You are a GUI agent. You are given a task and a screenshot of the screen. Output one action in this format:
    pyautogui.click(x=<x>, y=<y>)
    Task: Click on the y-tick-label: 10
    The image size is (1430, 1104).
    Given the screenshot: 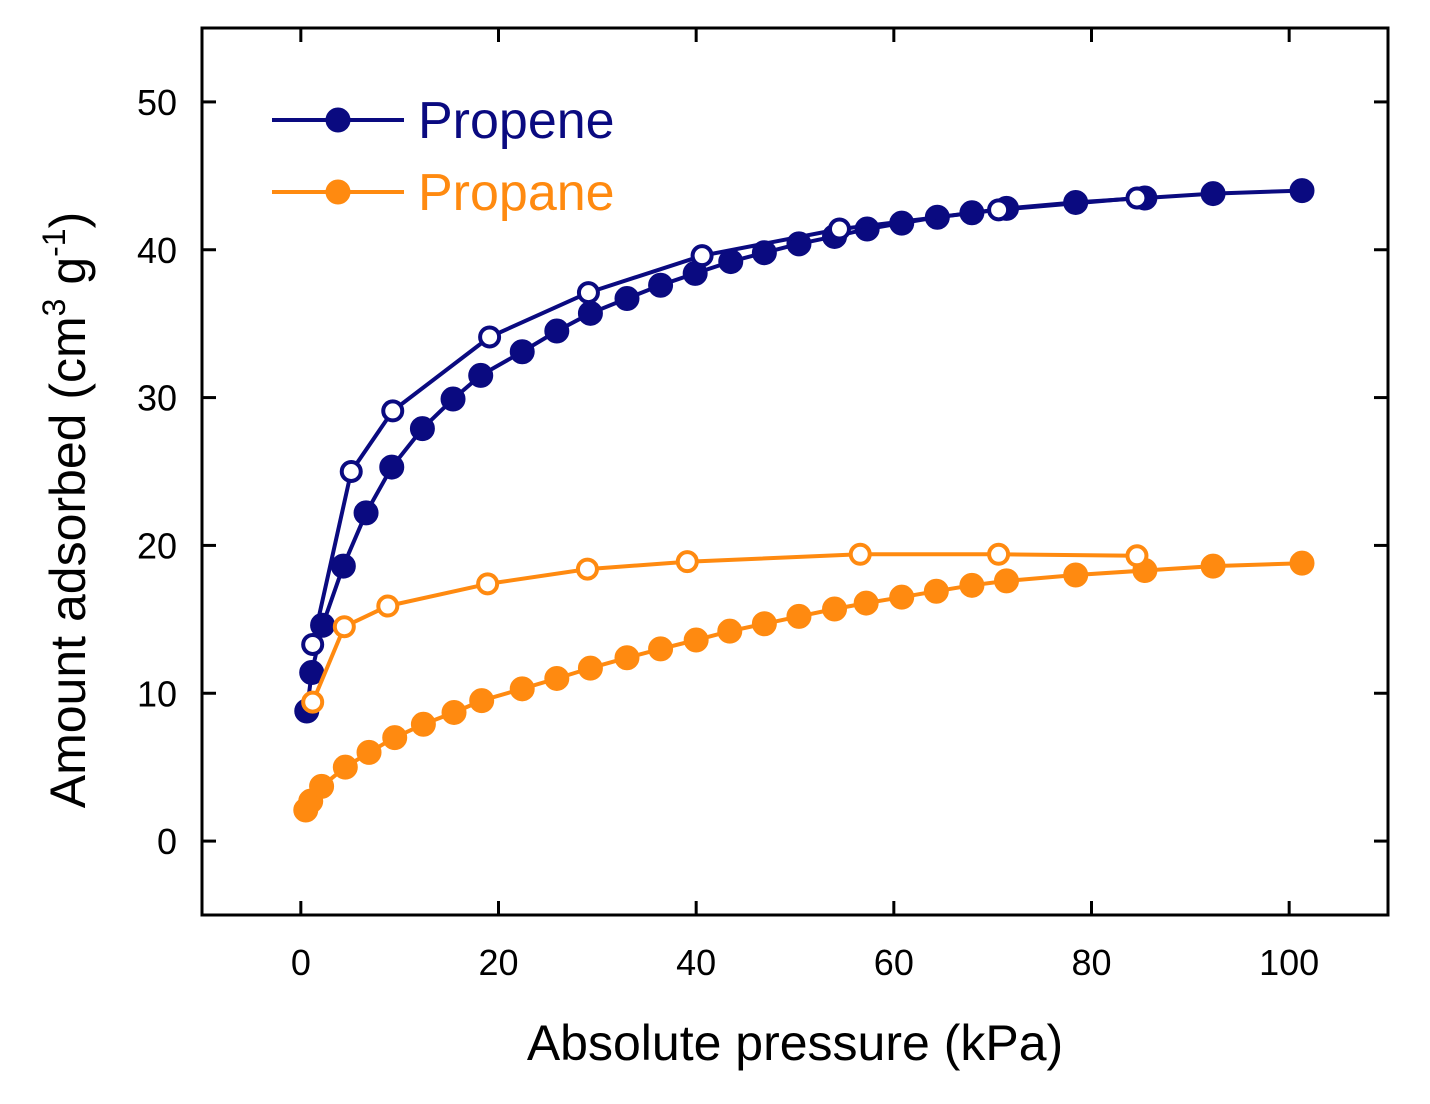 What is the action you would take?
    pyautogui.click(x=157, y=693)
    